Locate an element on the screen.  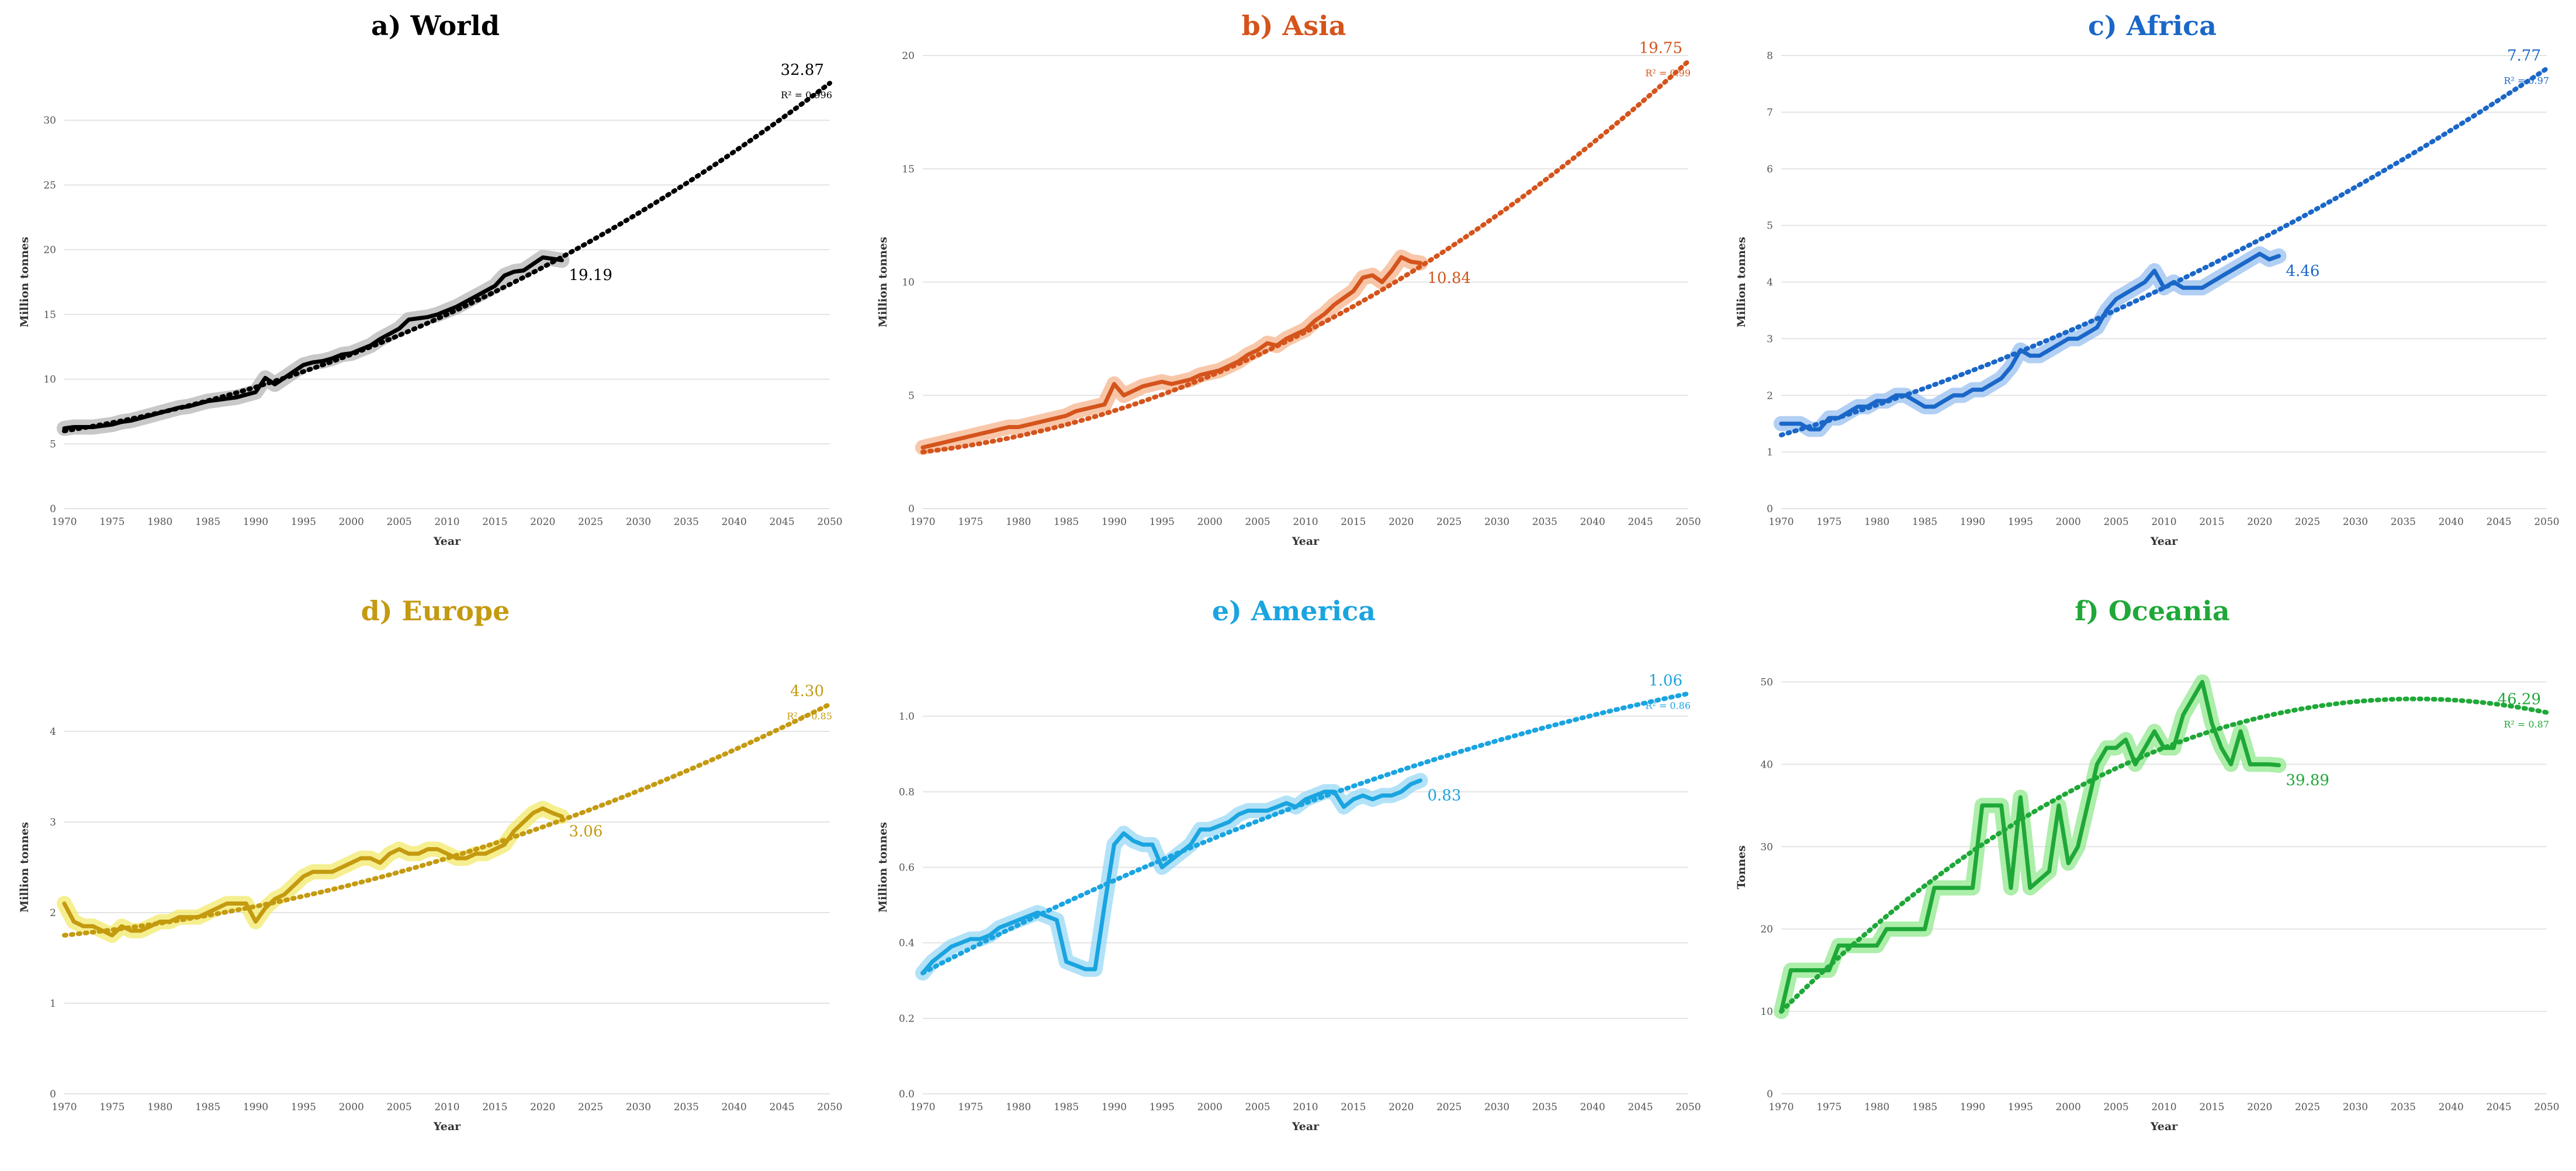
y-tick-label: 7 is located at coordinates (1770, 113).